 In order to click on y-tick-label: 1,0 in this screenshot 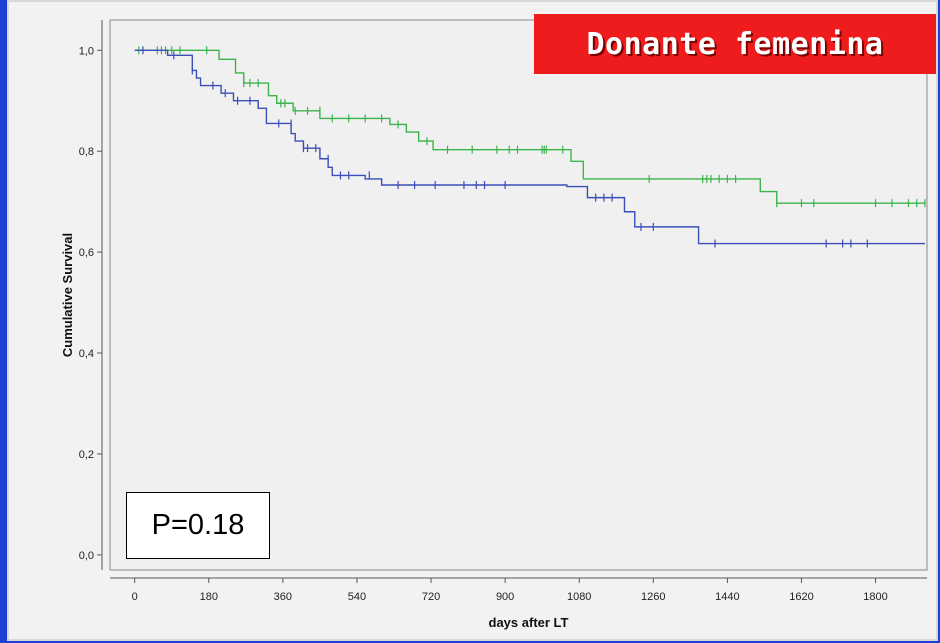, I will do `click(86, 51)`.